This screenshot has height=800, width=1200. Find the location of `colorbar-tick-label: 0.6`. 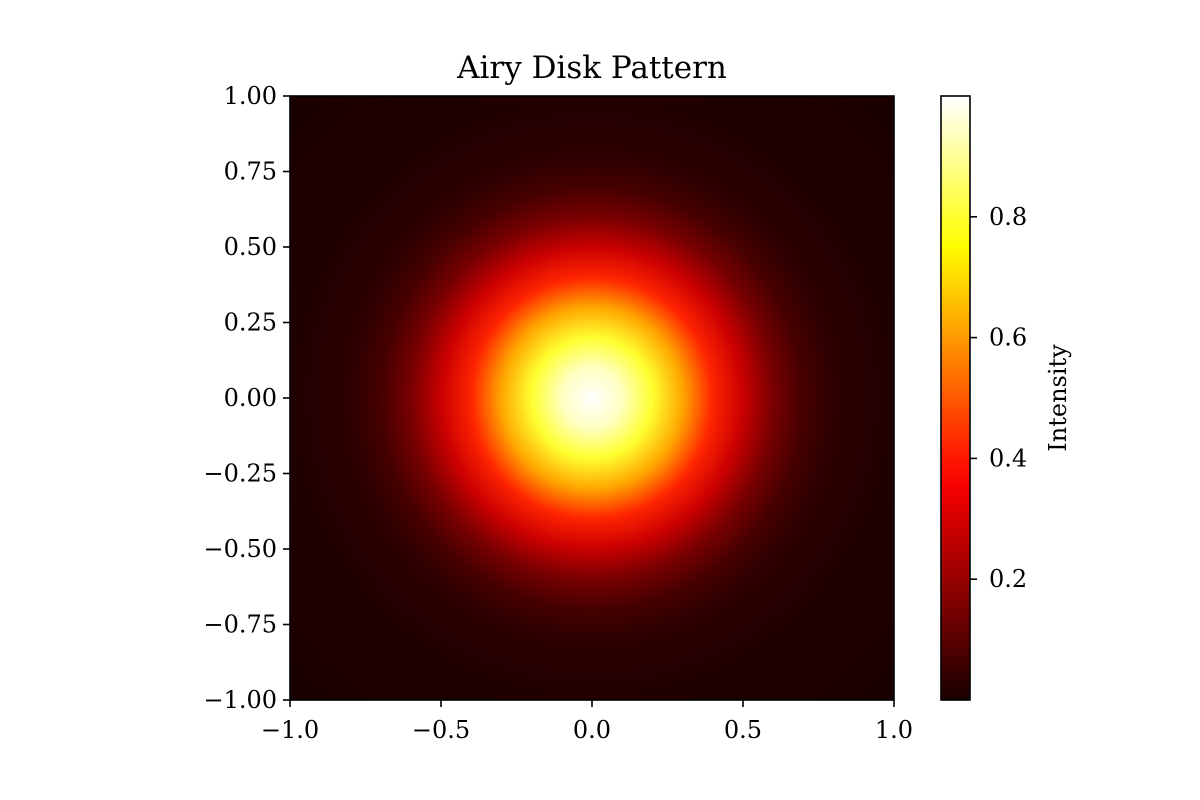

colorbar-tick-label: 0.6 is located at coordinates (1008, 338).